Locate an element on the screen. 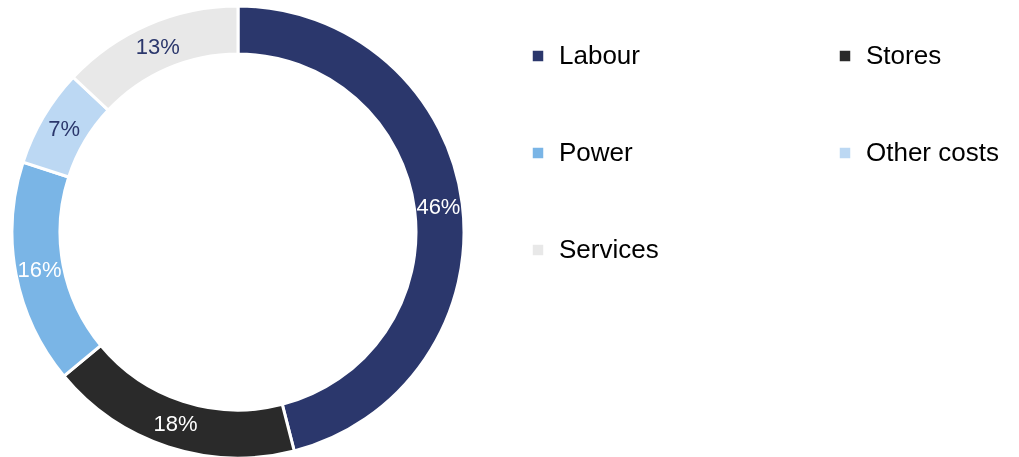 The height and width of the screenshot is (457, 1019). legend-label: Other costs is located at coordinates (932, 152).